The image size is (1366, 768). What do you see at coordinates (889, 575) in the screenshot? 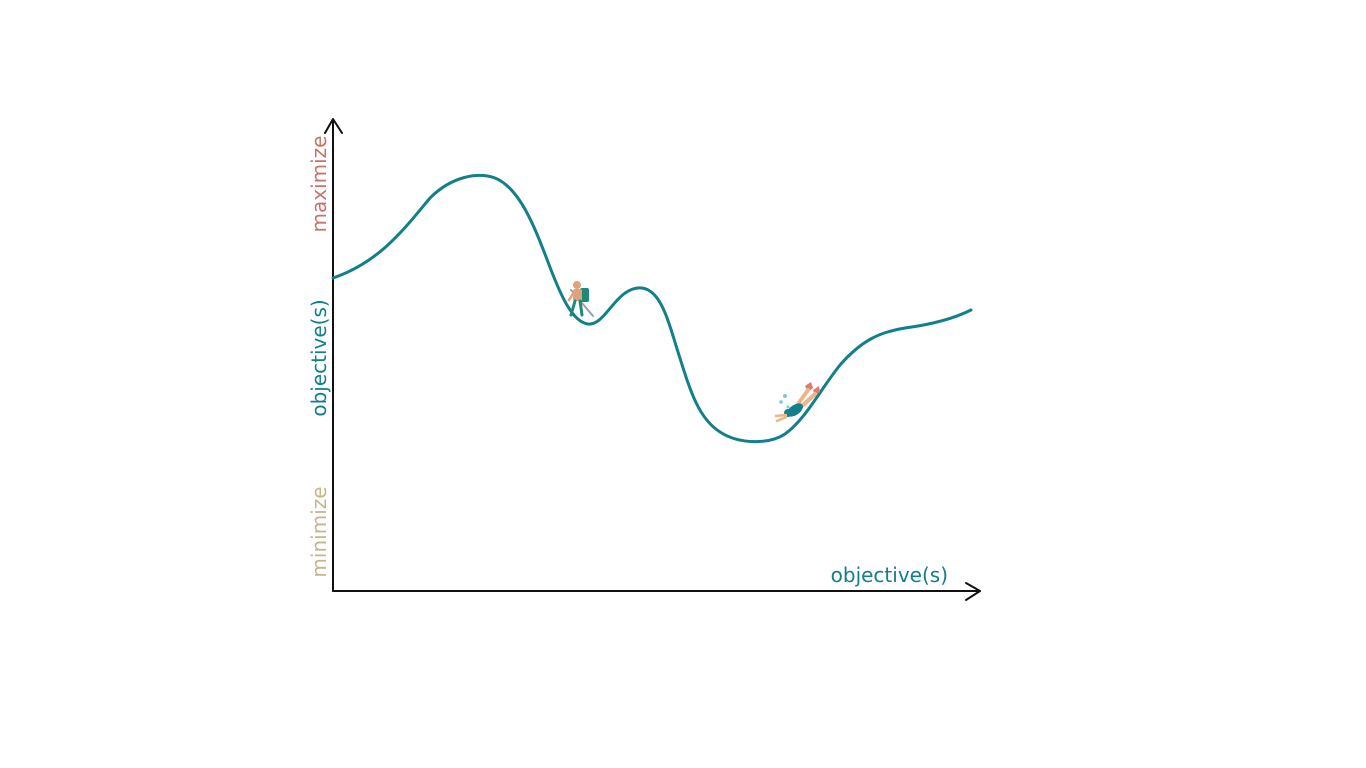
I see `x-axis-label-objective: objective(s)` at bounding box center [889, 575].